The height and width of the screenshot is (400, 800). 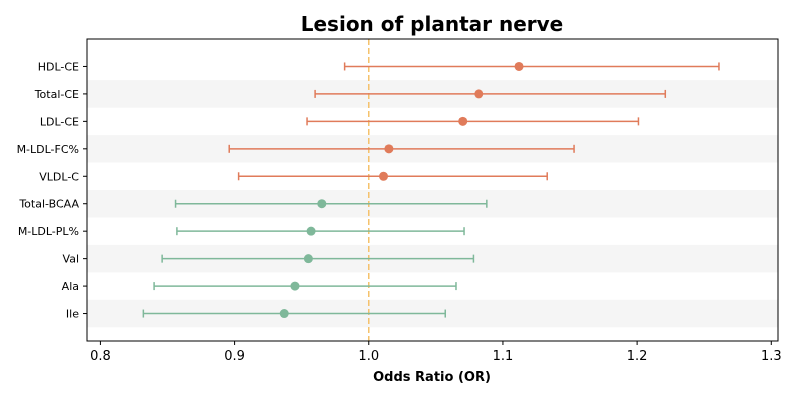 What do you see at coordinates (473, 121) in the screenshot?
I see `row-ldl-ce` at bounding box center [473, 121].